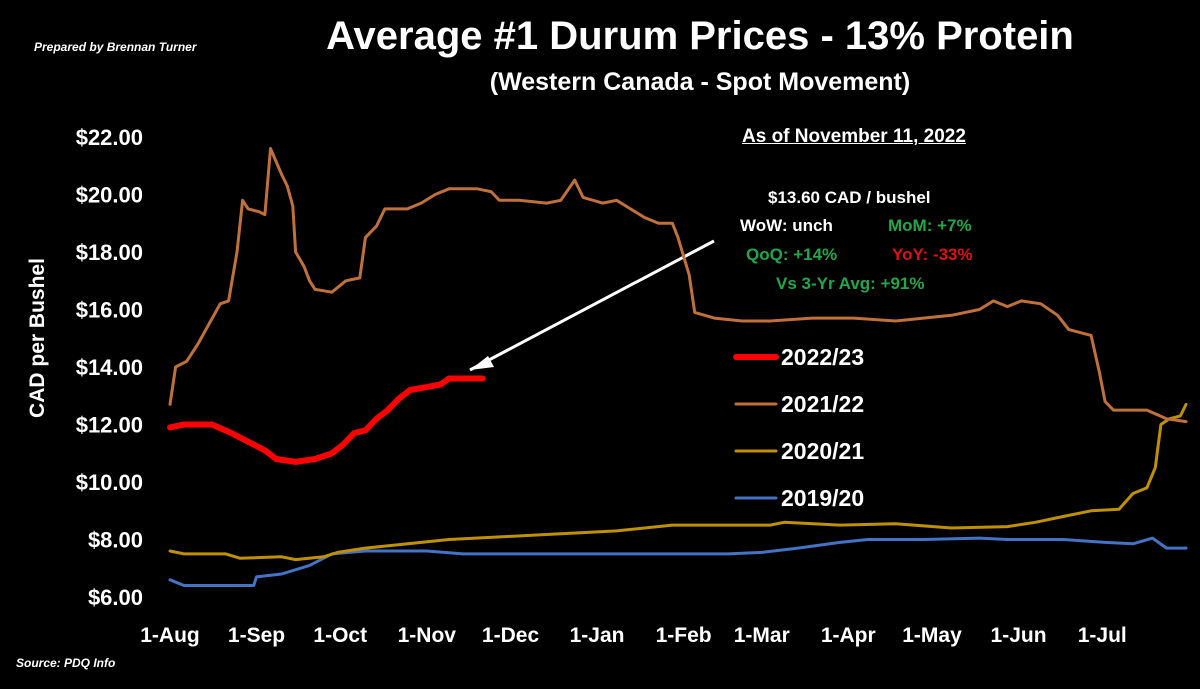 The image size is (1200, 689). I want to click on wow-change: WoW: unch, so click(786, 225).